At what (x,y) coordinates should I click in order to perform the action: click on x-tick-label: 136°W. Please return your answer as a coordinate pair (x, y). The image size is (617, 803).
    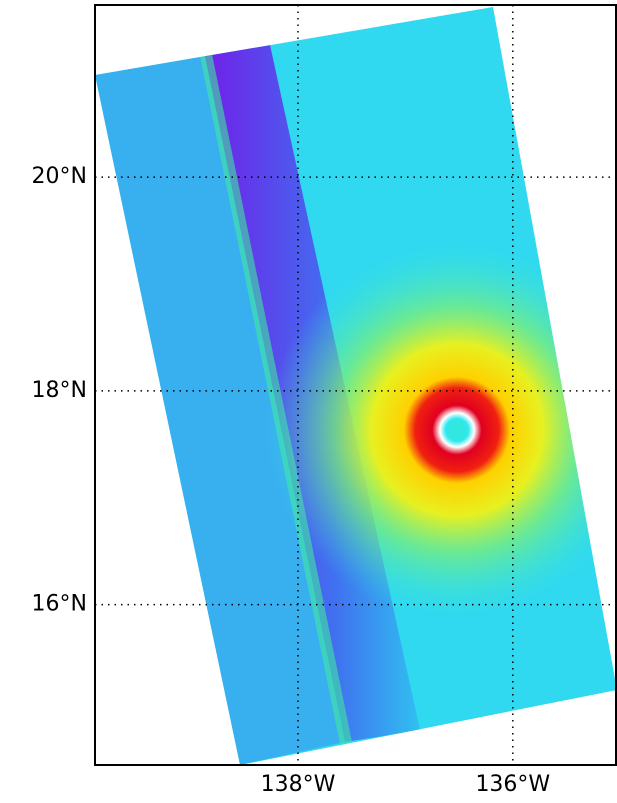
    Looking at the image, I should click on (512, 784).